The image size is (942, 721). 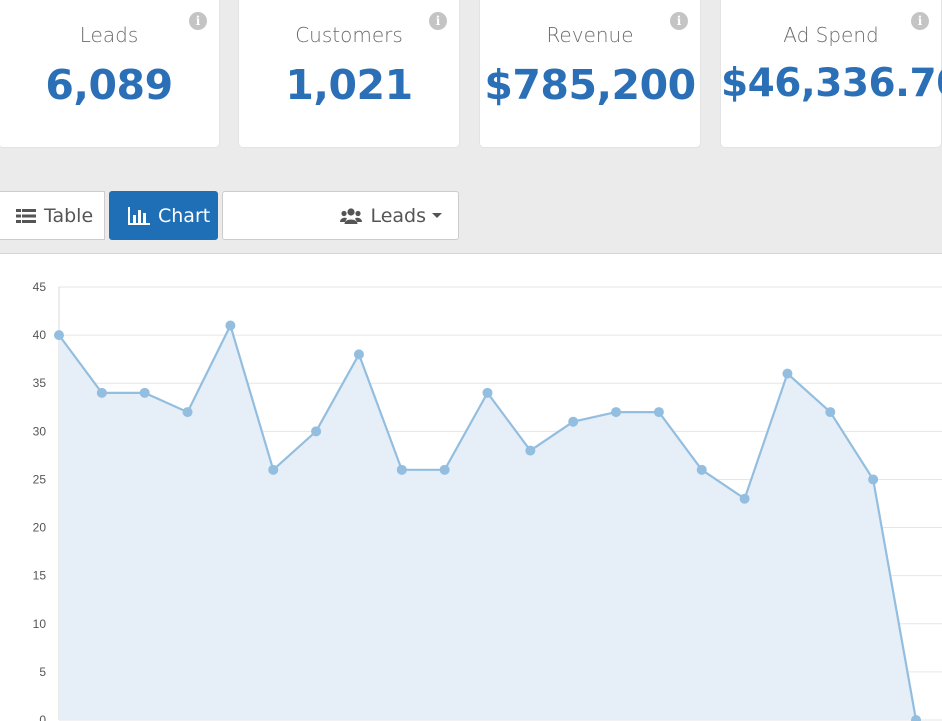 I want to click on kpi-value: $46,336.70, so click(x=831, y=83).